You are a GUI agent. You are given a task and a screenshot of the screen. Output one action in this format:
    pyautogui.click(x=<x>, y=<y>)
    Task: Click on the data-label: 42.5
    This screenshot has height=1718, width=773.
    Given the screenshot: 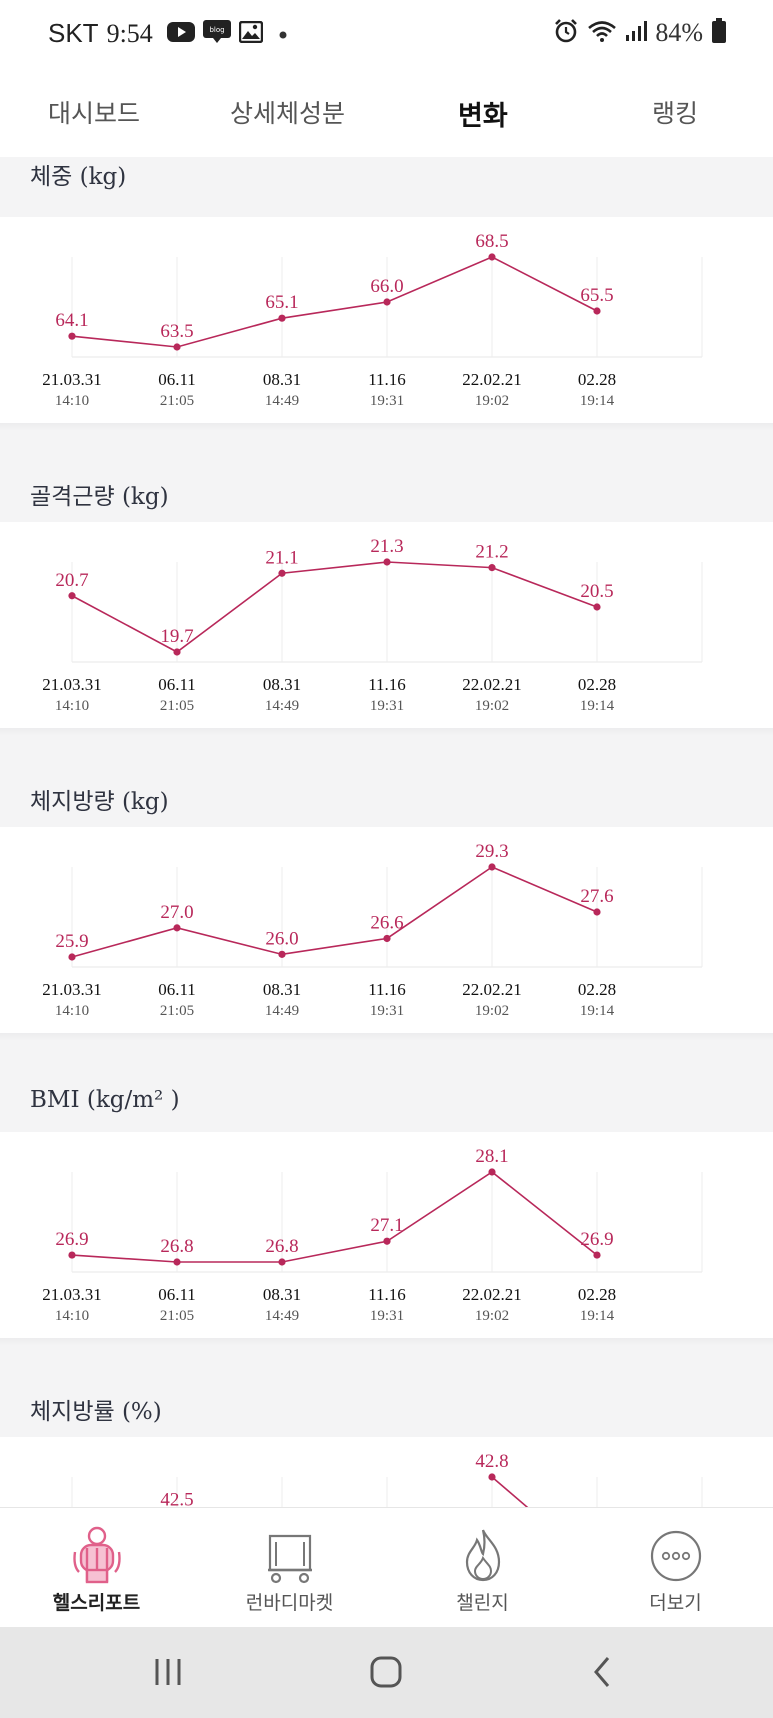 What is the action you would take?
    pyautogui.click(x=176, y=1498)
    